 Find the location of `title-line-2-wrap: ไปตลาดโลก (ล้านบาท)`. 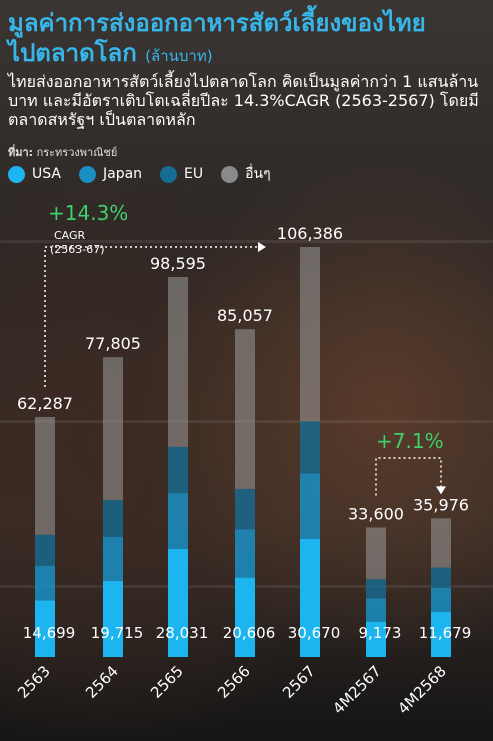

title-line-2-wrap: ไปตลาดโลก (ล้านบาท) is located at coordinates (217, 54).